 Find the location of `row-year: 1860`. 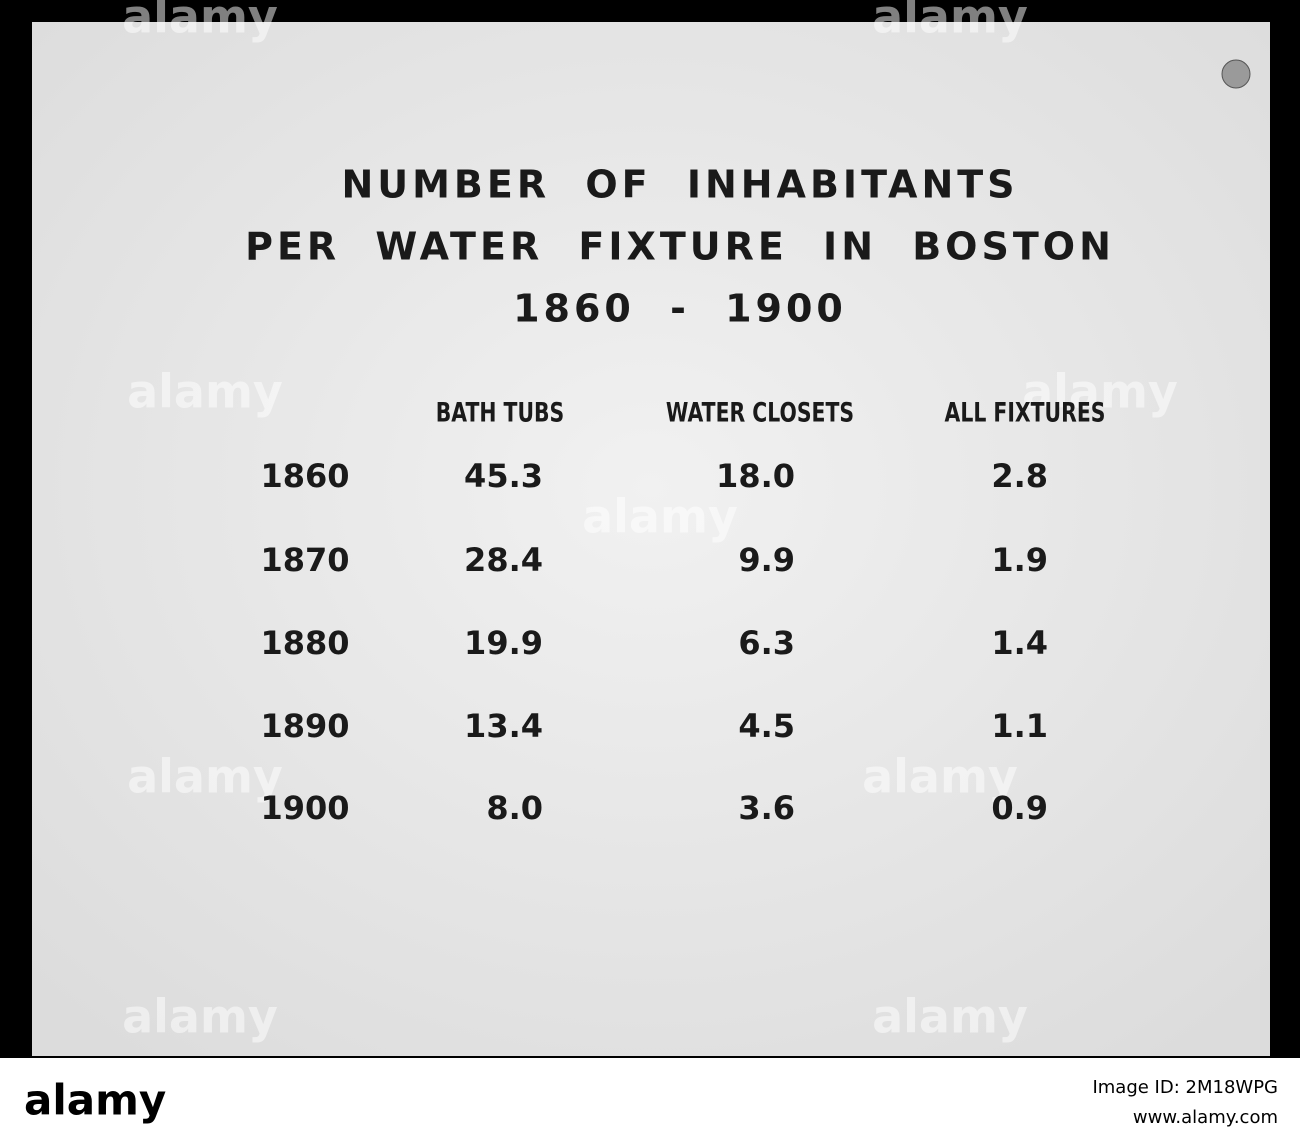

row-year: 1860 is located at coordinates (304, 476).